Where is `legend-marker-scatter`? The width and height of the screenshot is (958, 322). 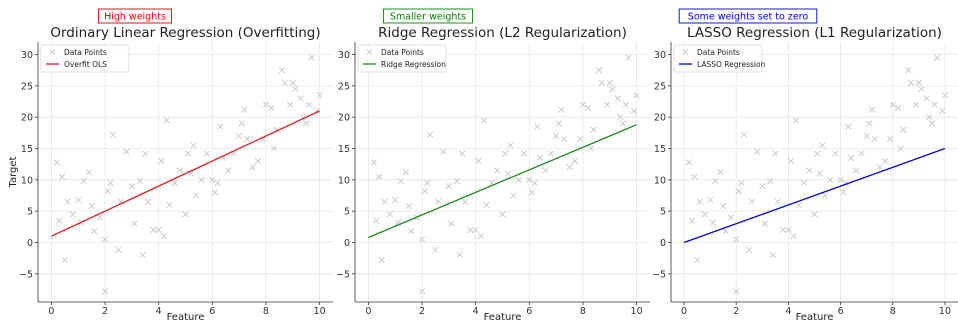
legend-marker-scatter is located at coordinates (369, 52).